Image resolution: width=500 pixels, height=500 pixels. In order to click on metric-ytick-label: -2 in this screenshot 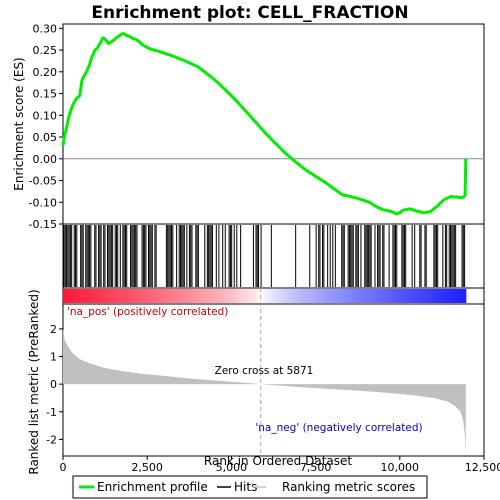, I will do `click(51, 439)`.